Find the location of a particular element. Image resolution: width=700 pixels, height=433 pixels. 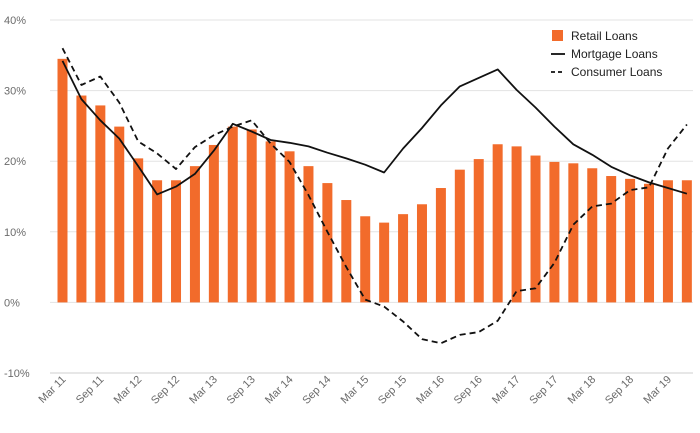

x-tick-label: Sep 15 is located at coordinates (392, 390).